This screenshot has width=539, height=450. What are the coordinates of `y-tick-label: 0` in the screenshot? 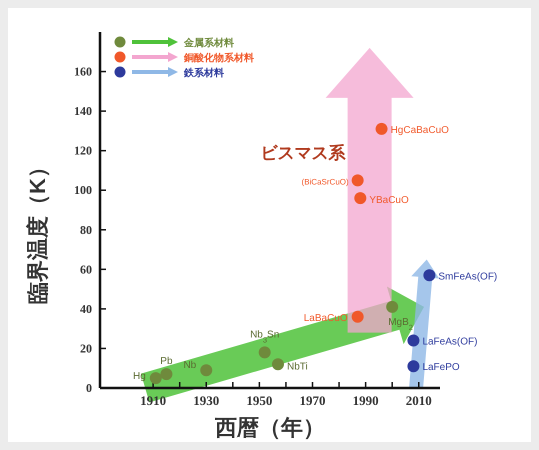 It's located at (89, 388).